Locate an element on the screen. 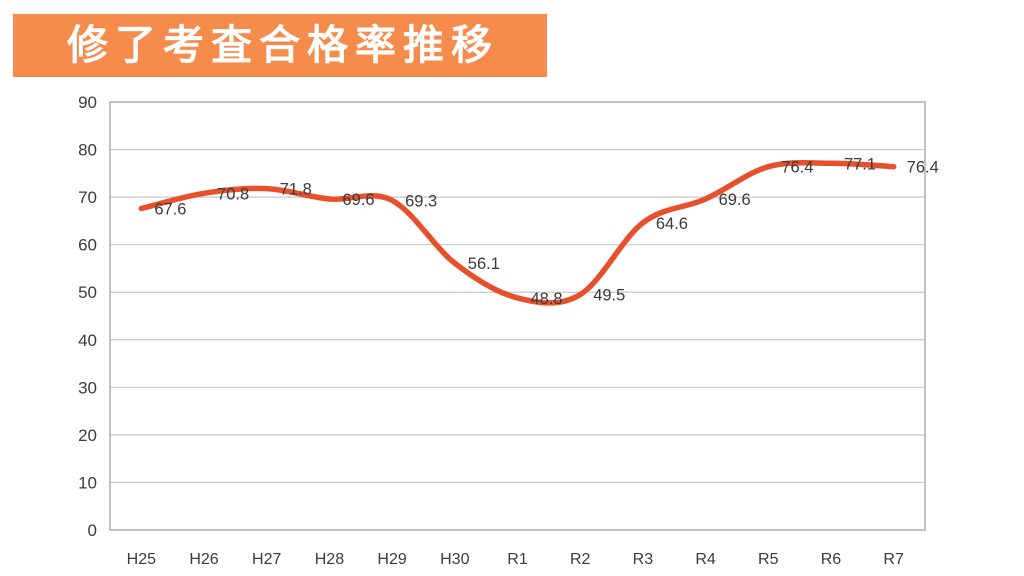 The height and width of the screenshot is (576, 1024). x-axis-tick-label: R3 is located at coordinates (643, 559).